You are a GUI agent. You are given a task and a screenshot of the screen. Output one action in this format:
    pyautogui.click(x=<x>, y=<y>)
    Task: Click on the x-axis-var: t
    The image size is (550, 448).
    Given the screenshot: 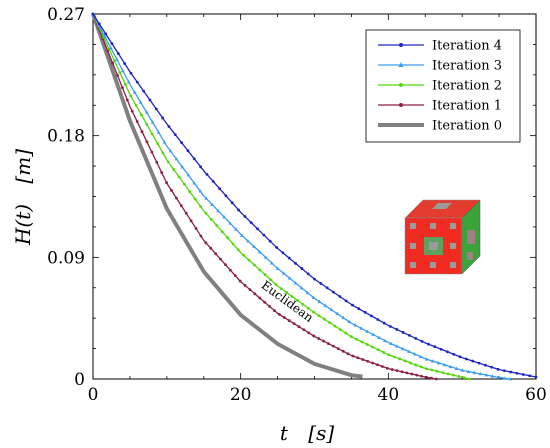 What is the action you would take?
    pyautogui.click(x=284, y=433)
    